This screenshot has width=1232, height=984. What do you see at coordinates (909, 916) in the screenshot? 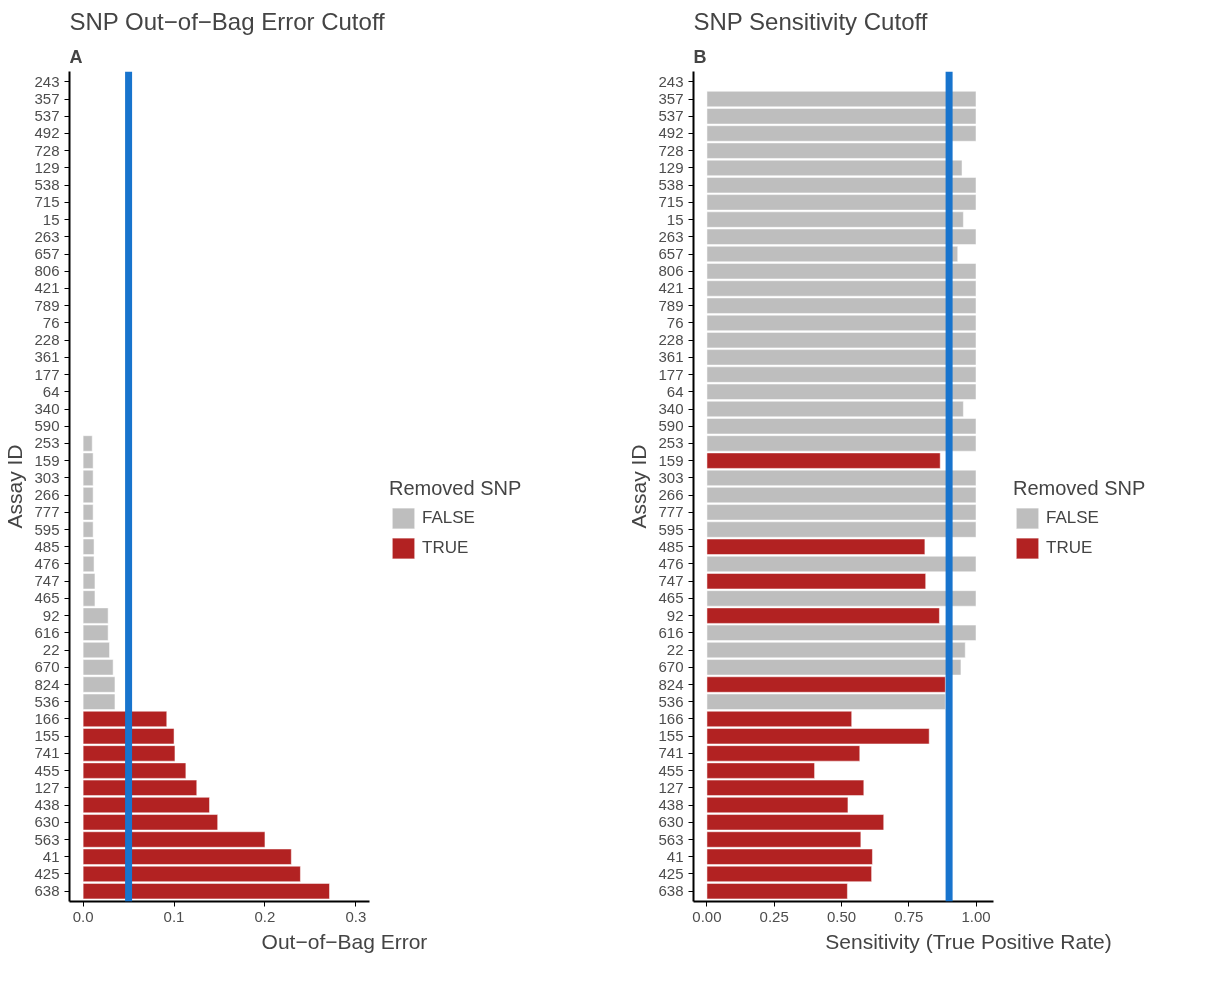
I see `x-tick-label: 0.75` at bounding box center [909, 916].